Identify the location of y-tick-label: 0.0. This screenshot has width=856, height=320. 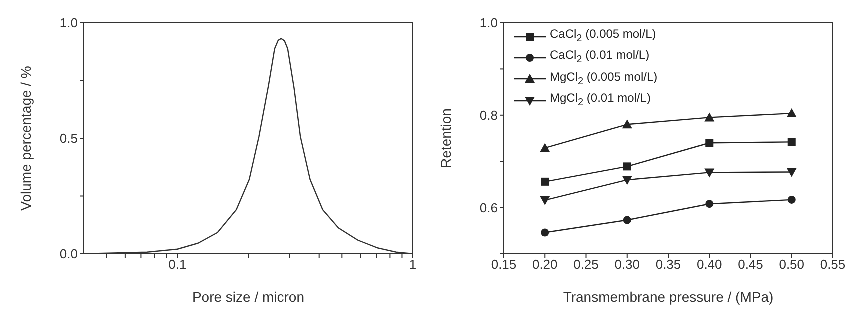
(69, 254).